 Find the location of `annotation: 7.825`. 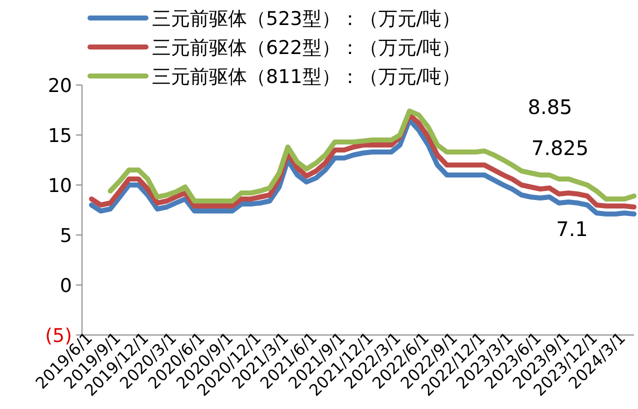

annotation: 7.825 is located at coordinates (560, 148).